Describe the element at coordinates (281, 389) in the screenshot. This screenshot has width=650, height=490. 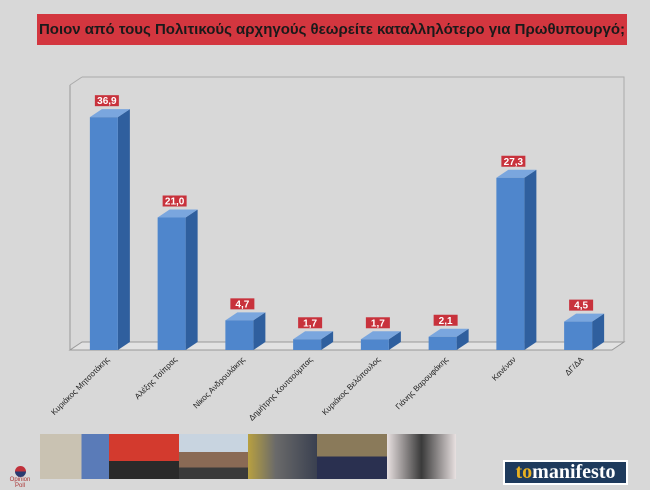
I see `category-label: Δημήτρης Κουτσούμπας` at that location.